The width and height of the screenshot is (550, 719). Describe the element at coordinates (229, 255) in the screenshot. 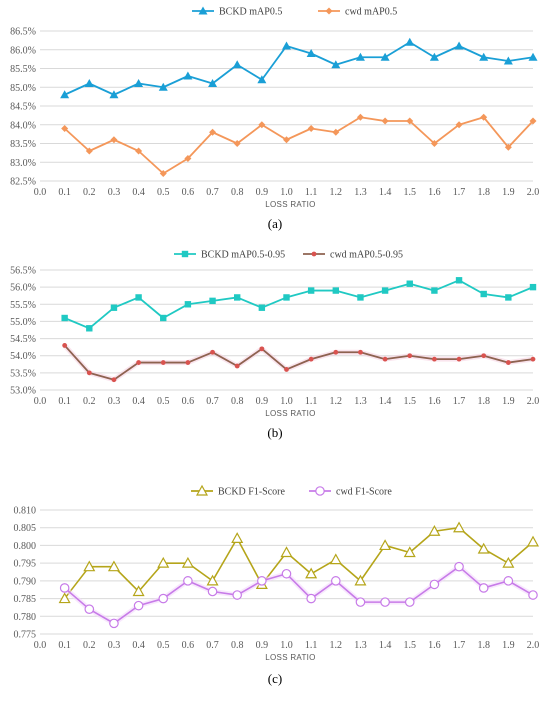

I see `legend-item-series-1: BCKD mAP0.5-0.95` at that location.